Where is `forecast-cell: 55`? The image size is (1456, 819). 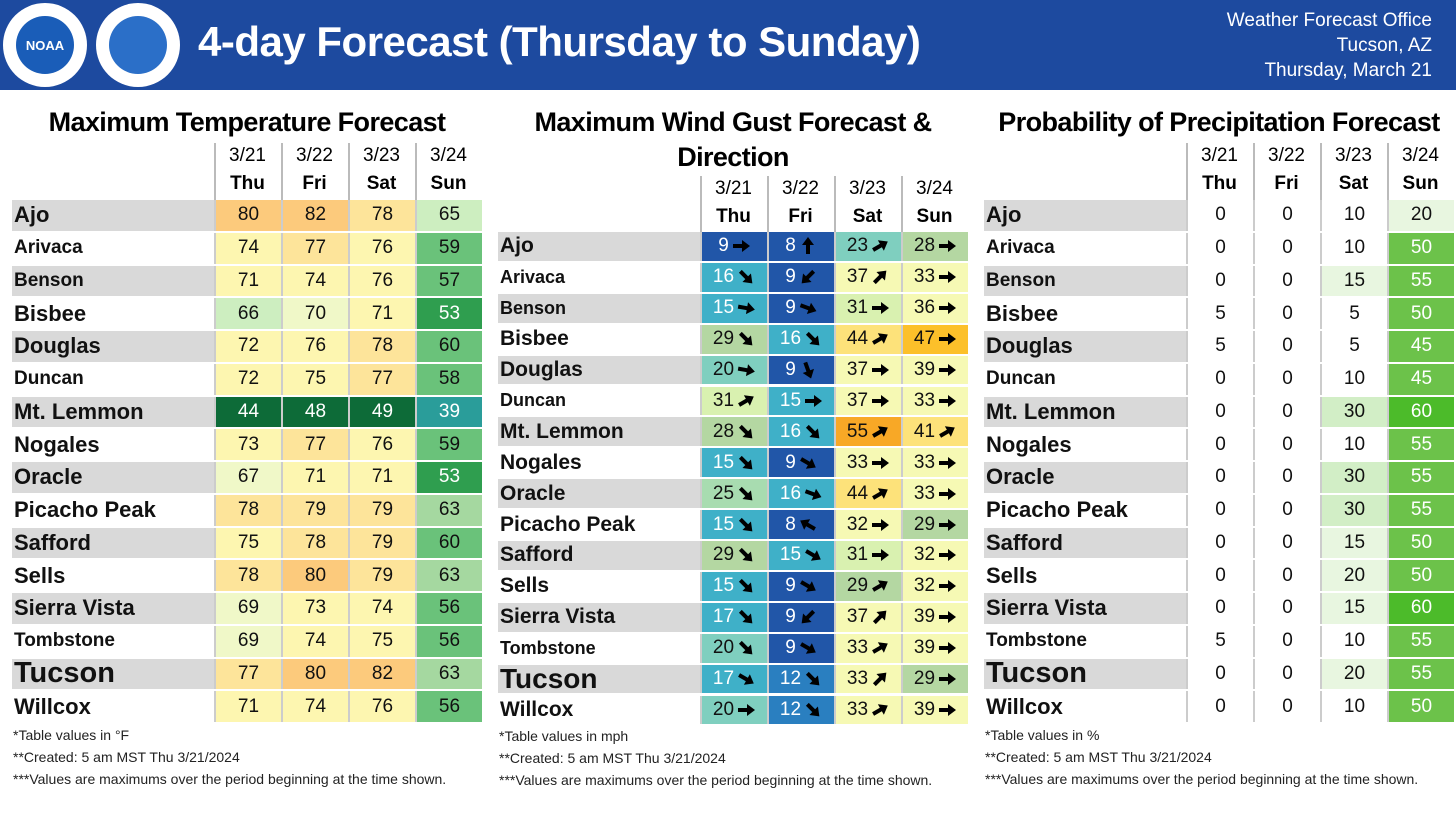 forecast-cell: 55 is located at coordinates (867, 432).